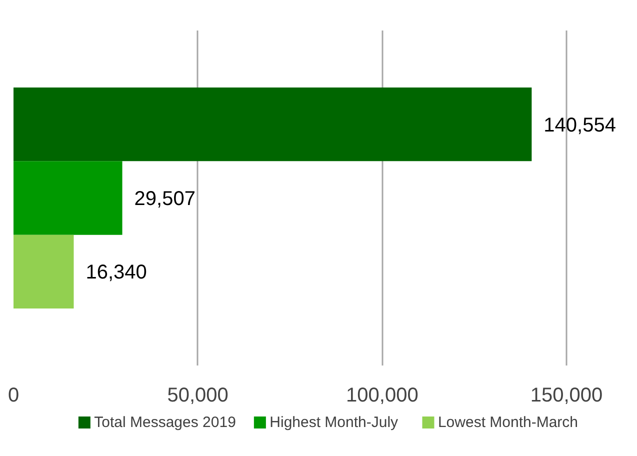 This screenshot has height=456, width=637. What do you see at coordinates (197, 395) in the screenshot?
I see `x-tick-label: 50,000` at bounding box center [197, 395].